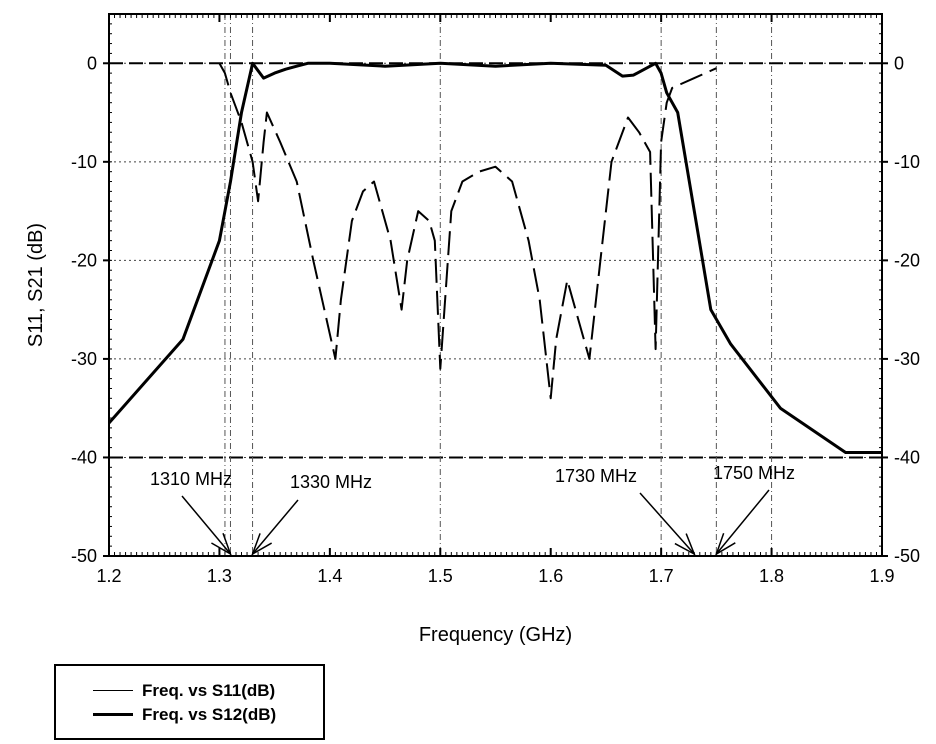  I want to click on y-tick-label-right: -40, so click(907, 457).